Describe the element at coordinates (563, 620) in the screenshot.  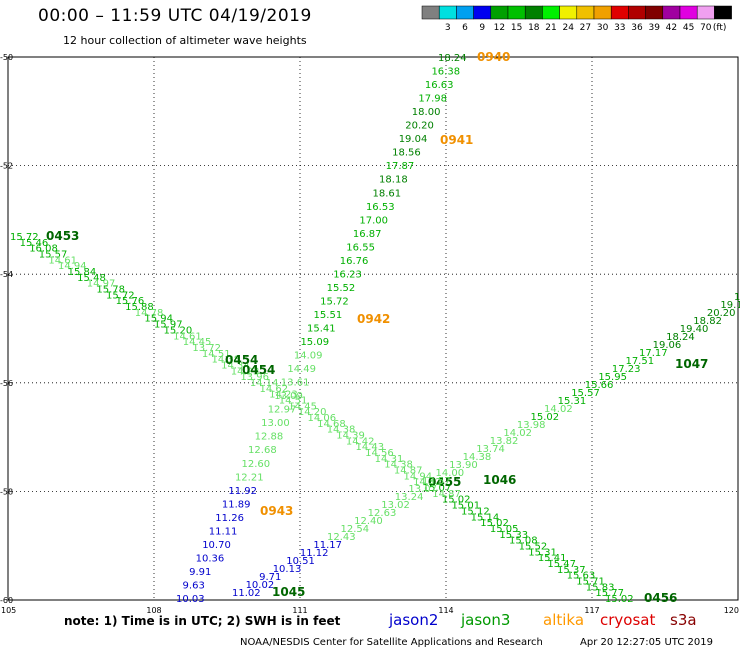
I see `satellite-altika: altika` at that location.